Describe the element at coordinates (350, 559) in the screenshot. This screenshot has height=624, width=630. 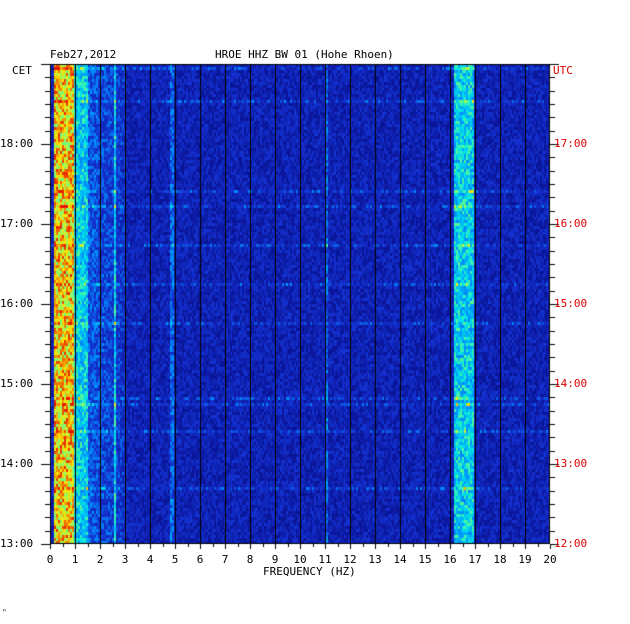
I see `frequency-tick-label: 12` at that location.